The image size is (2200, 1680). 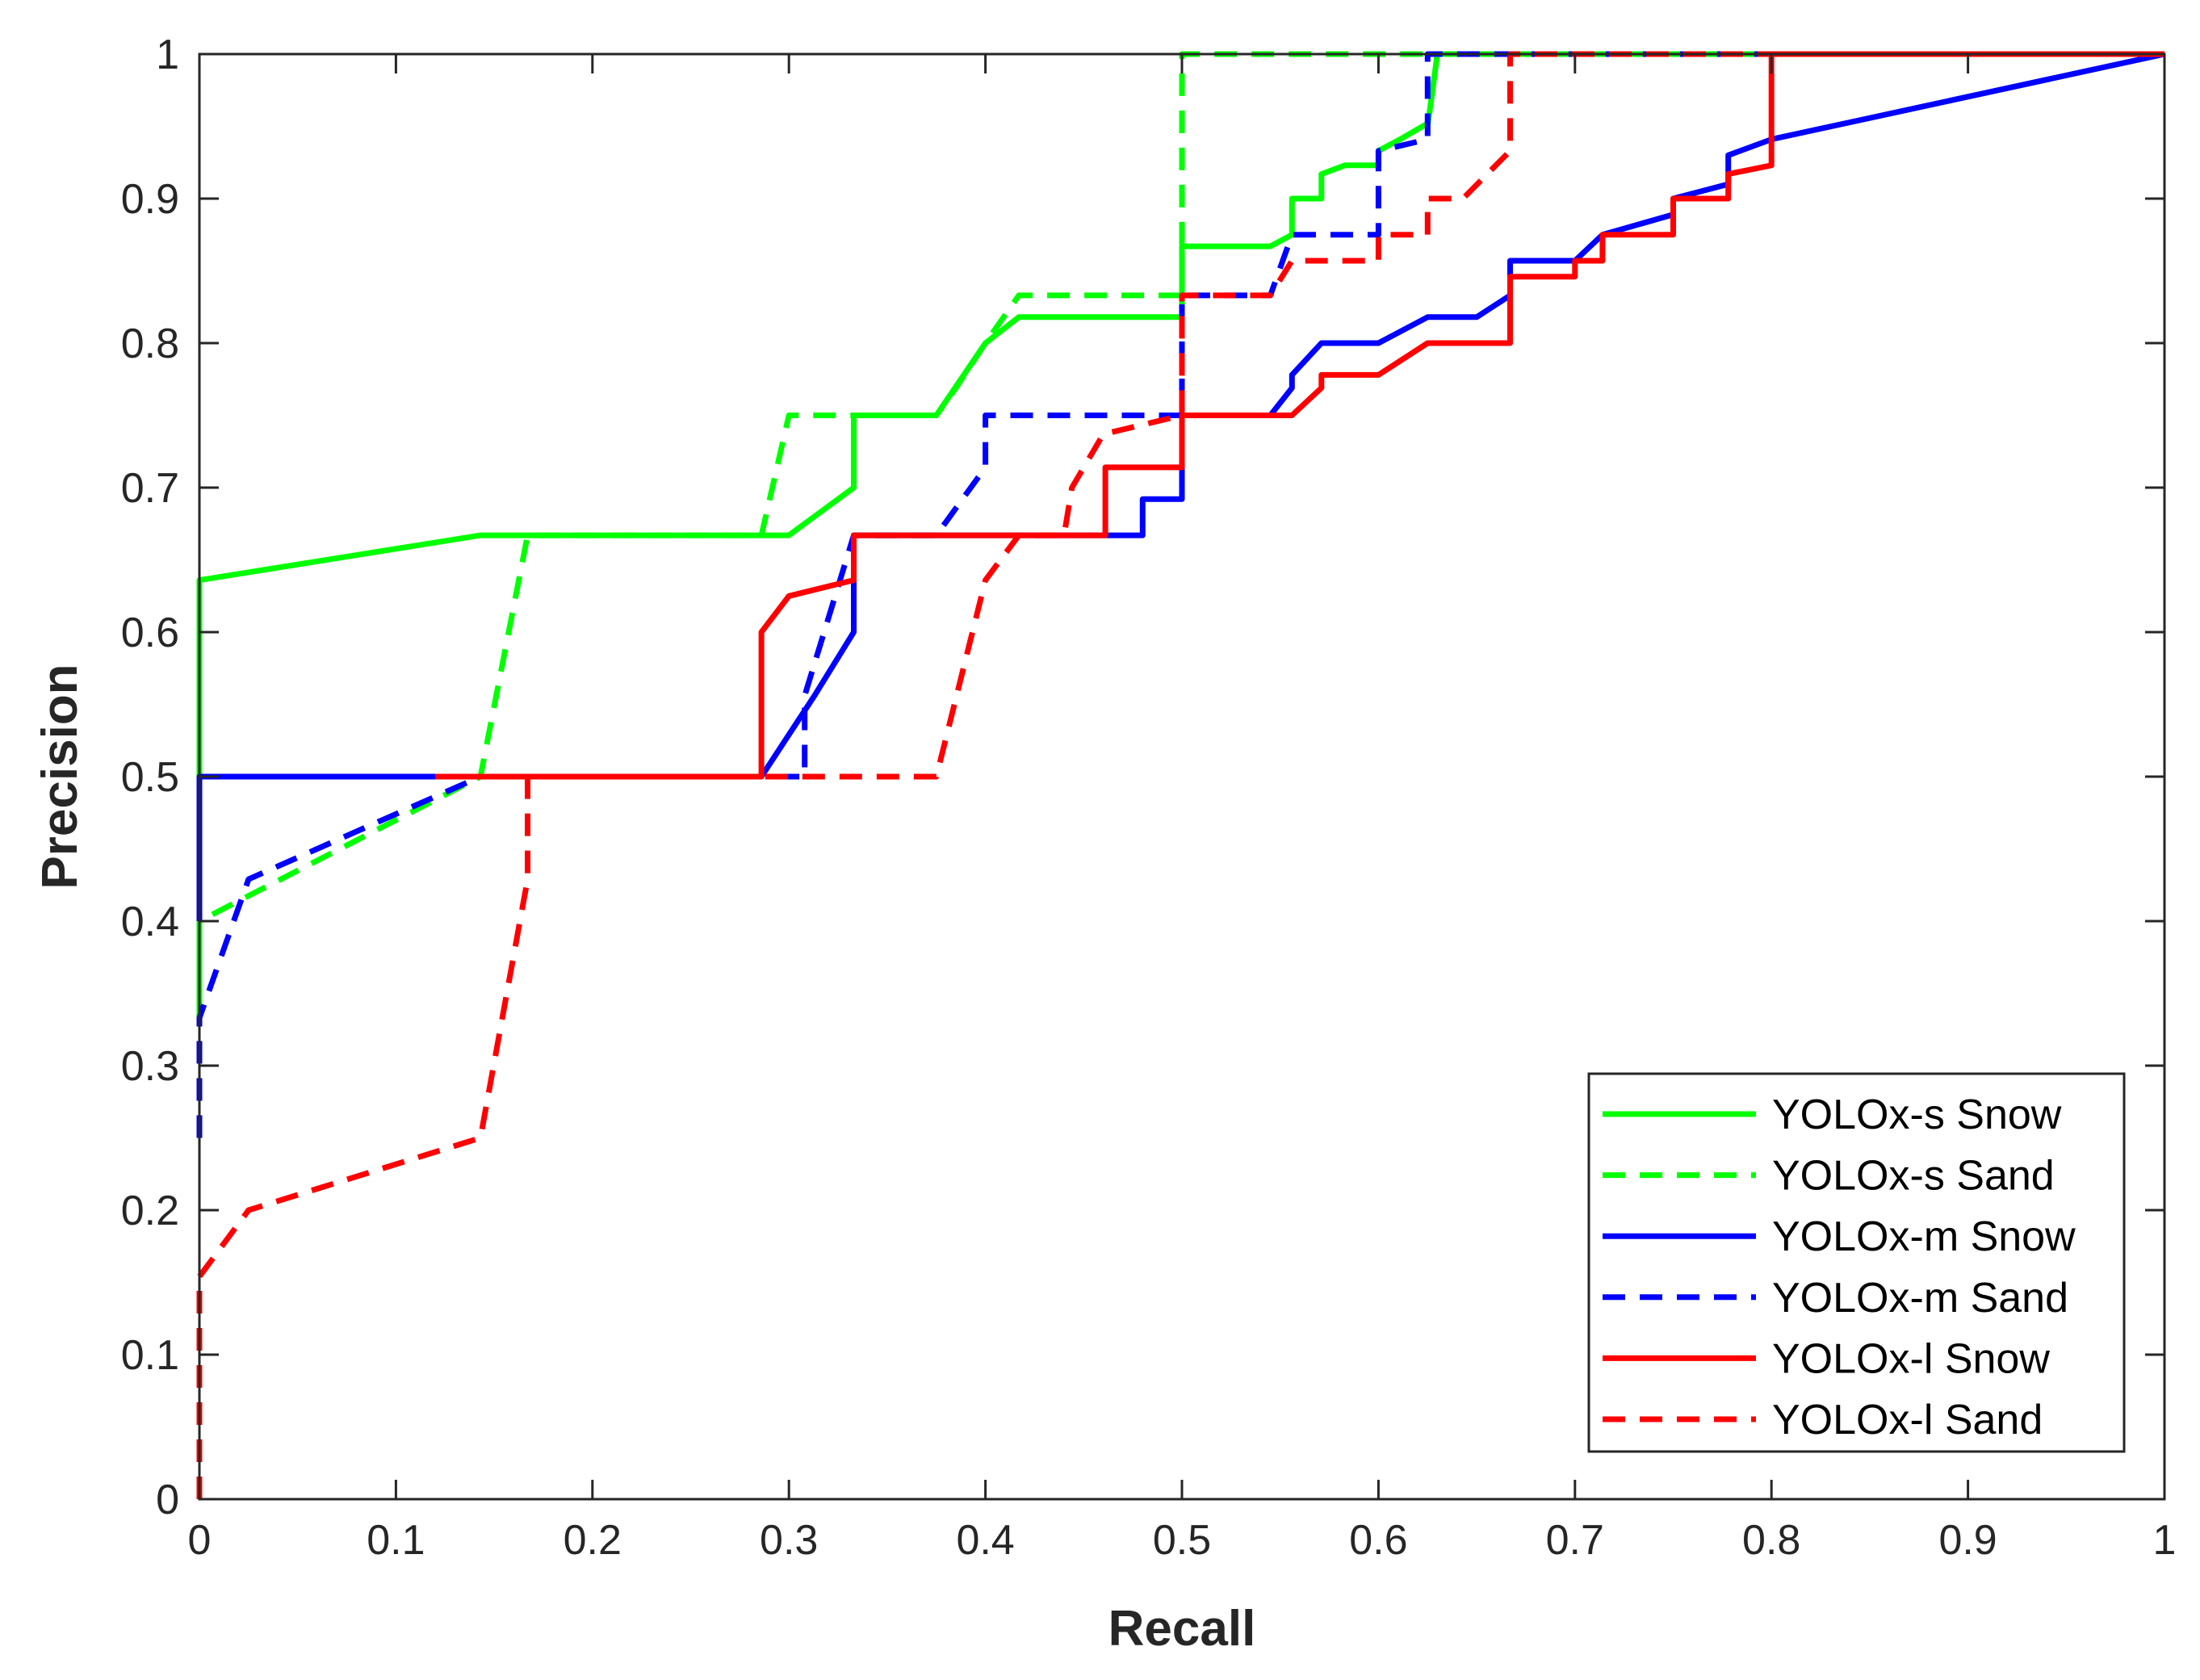 I want to click on y-tick-label: 0, so click(x=167, y=1500).